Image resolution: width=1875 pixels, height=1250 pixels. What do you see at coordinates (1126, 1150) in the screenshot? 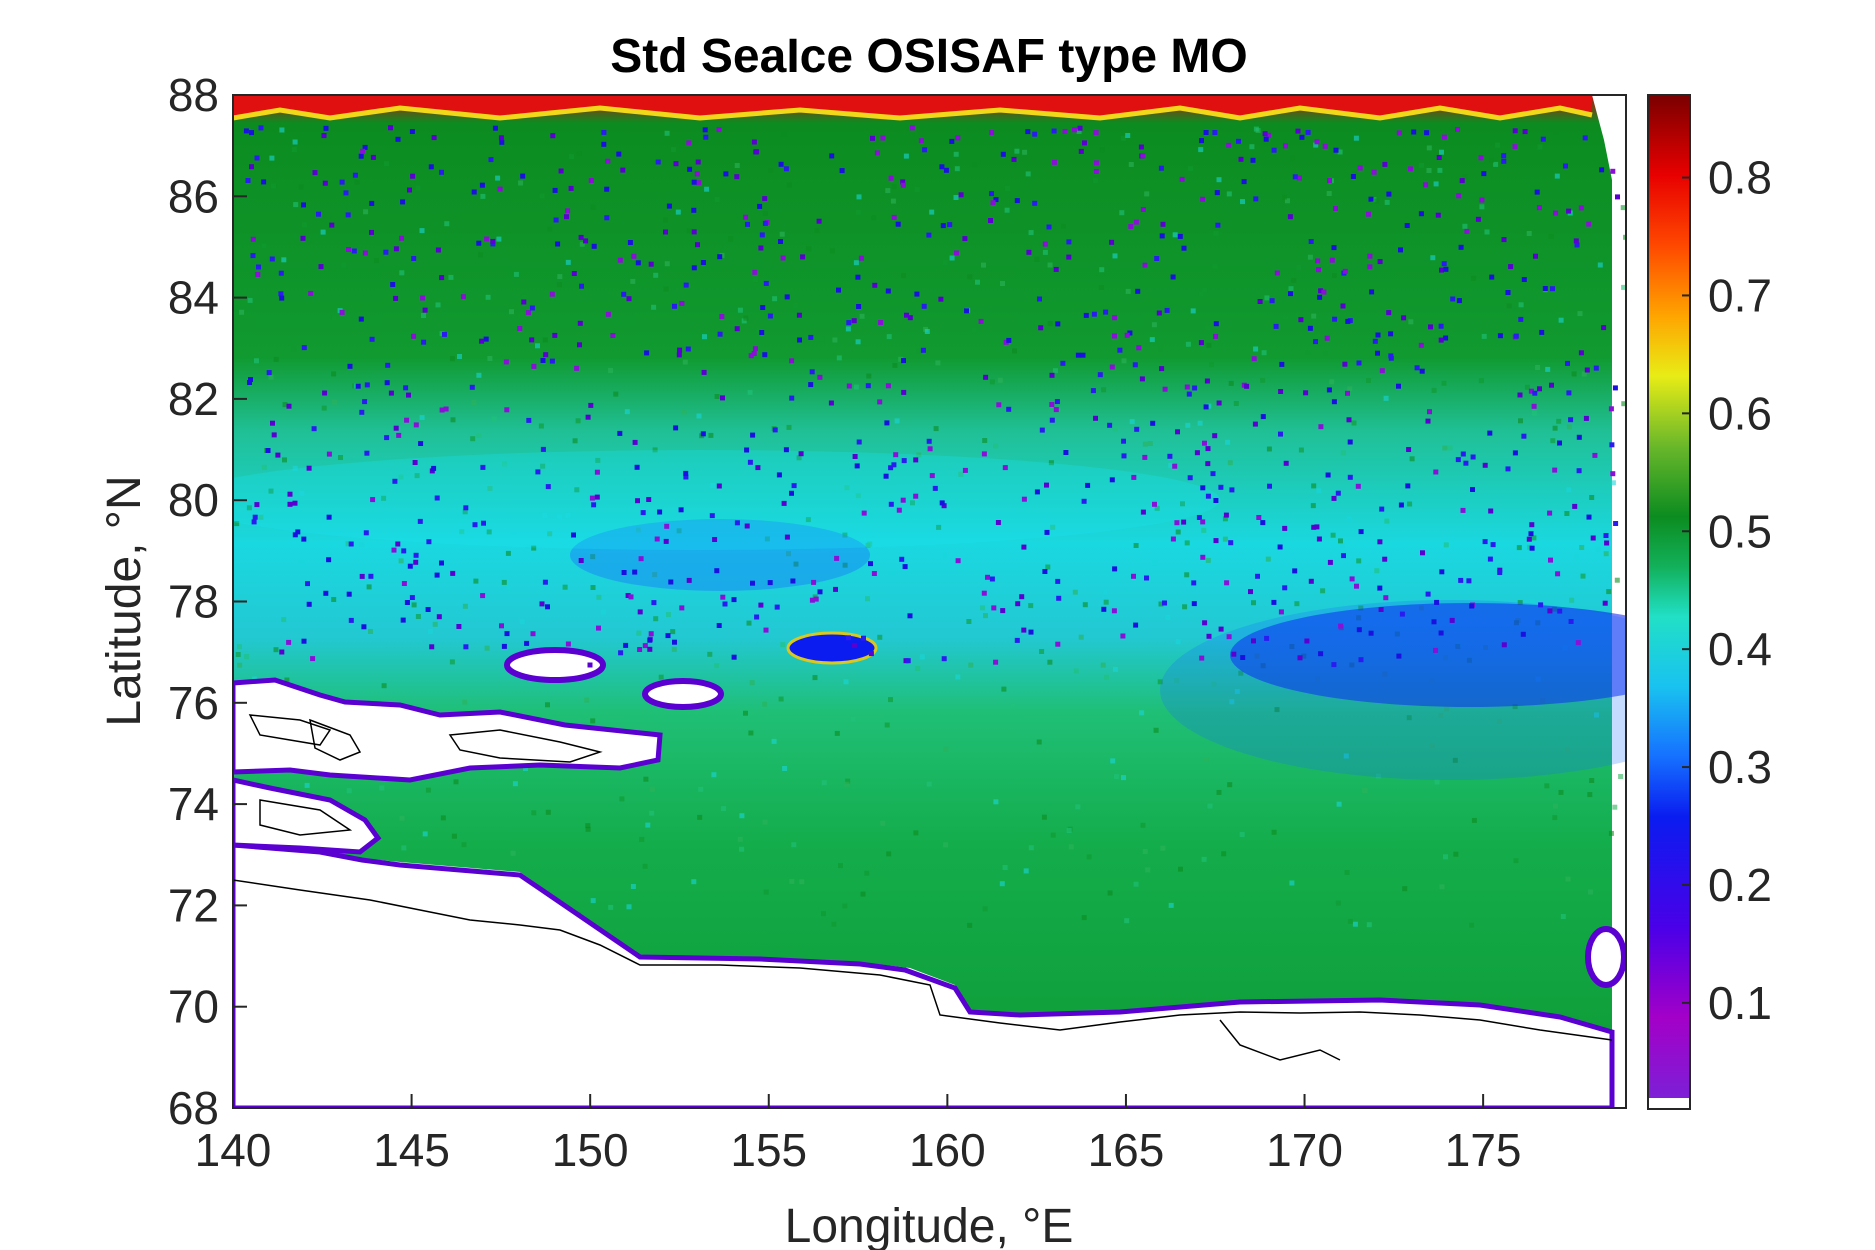
I see `x-tick-label: 165` at bounding box center [1126, 1150].